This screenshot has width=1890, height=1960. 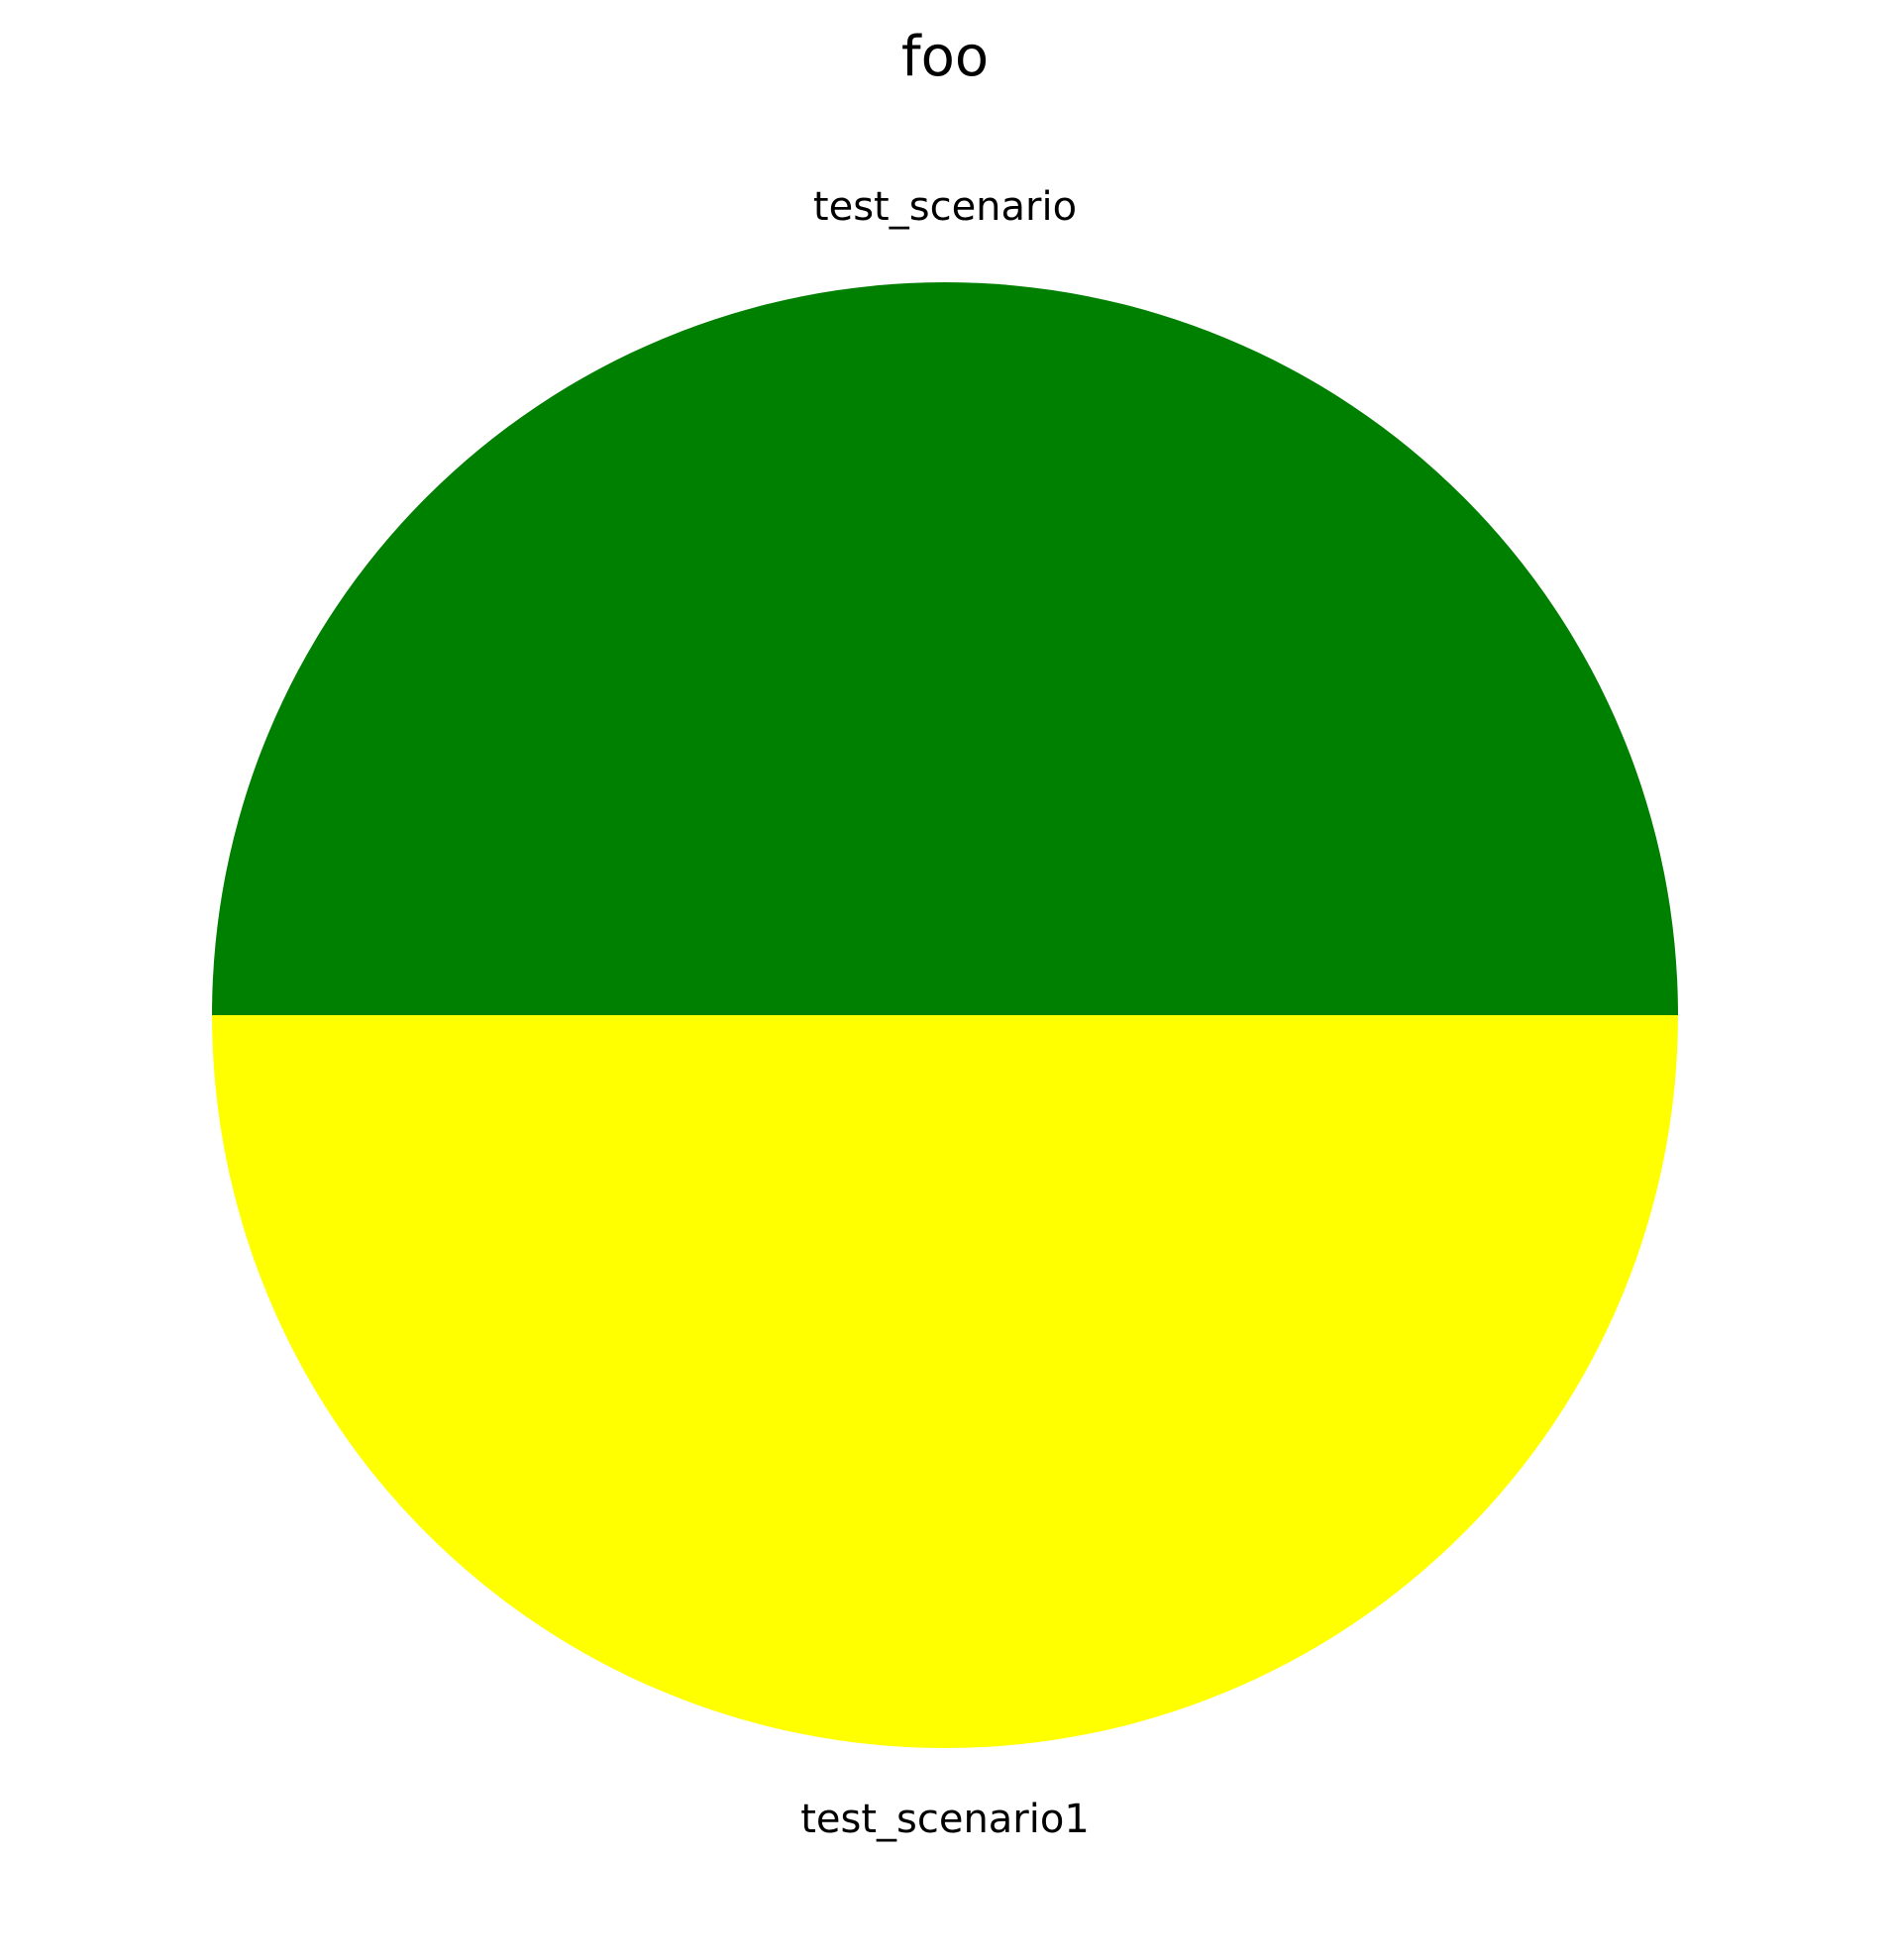 I want to click on chart-title: foo, so click(x=945, y=57).